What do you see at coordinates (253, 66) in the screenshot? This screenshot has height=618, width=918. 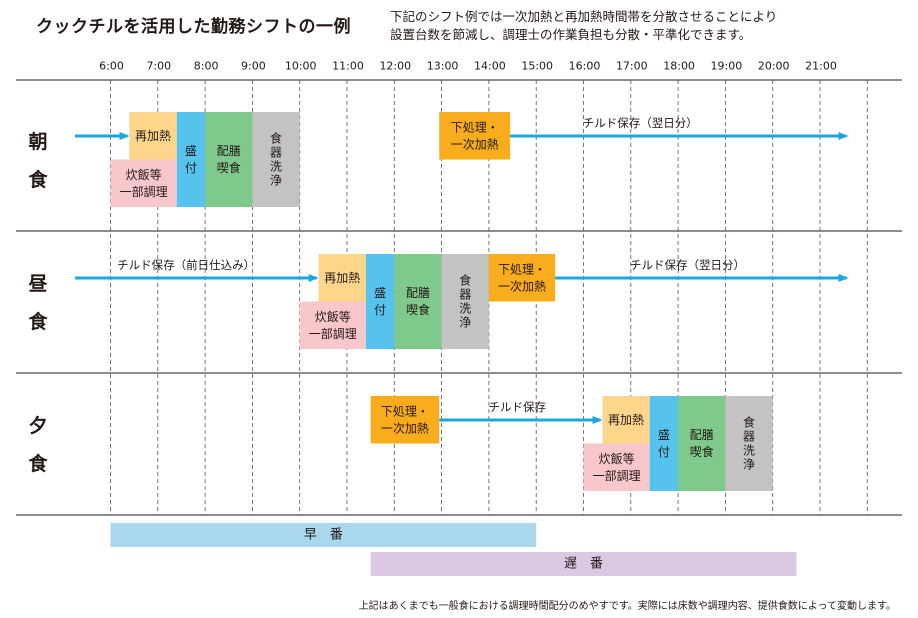 I see `time-tick-label: 9:00` at bounding box center [253, 66].